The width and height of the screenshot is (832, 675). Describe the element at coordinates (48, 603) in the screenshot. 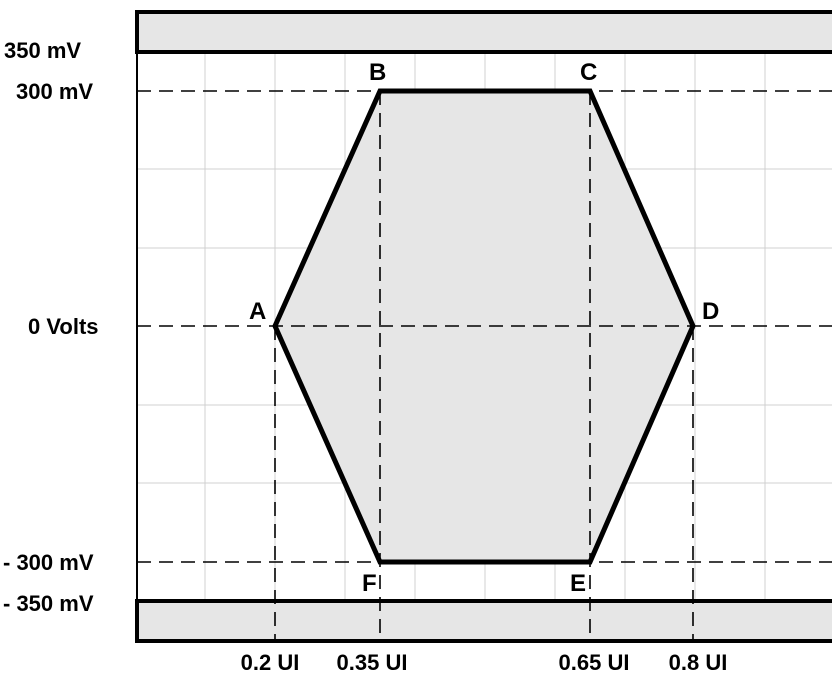

I see `y-label-neg350mv: - 350 mV` at that location.